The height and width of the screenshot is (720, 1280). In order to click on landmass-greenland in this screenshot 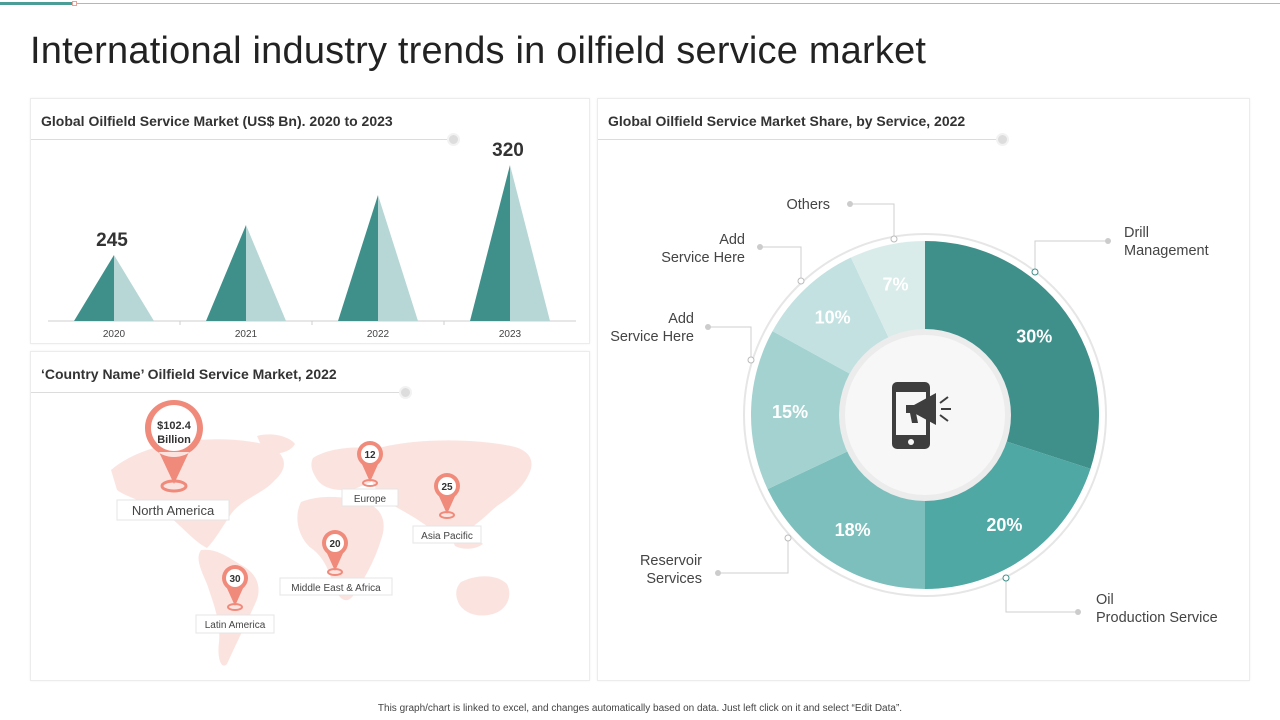, I will do `click(276, 444)`.